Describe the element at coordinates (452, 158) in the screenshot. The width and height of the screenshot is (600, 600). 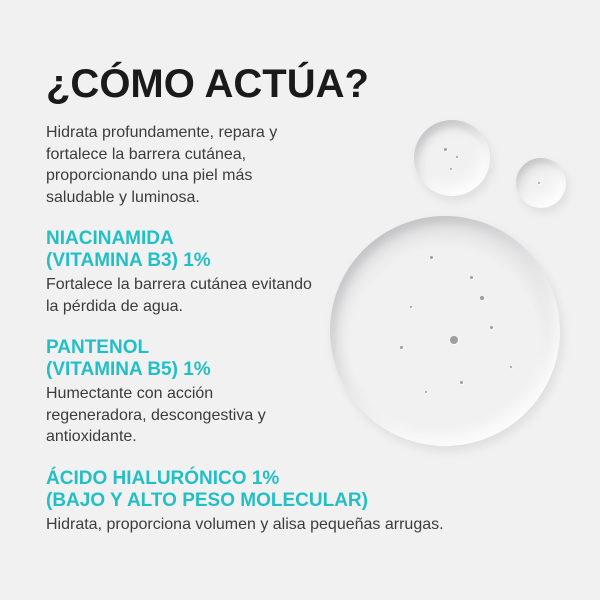
I see `serum-drop-small-image` at that location.